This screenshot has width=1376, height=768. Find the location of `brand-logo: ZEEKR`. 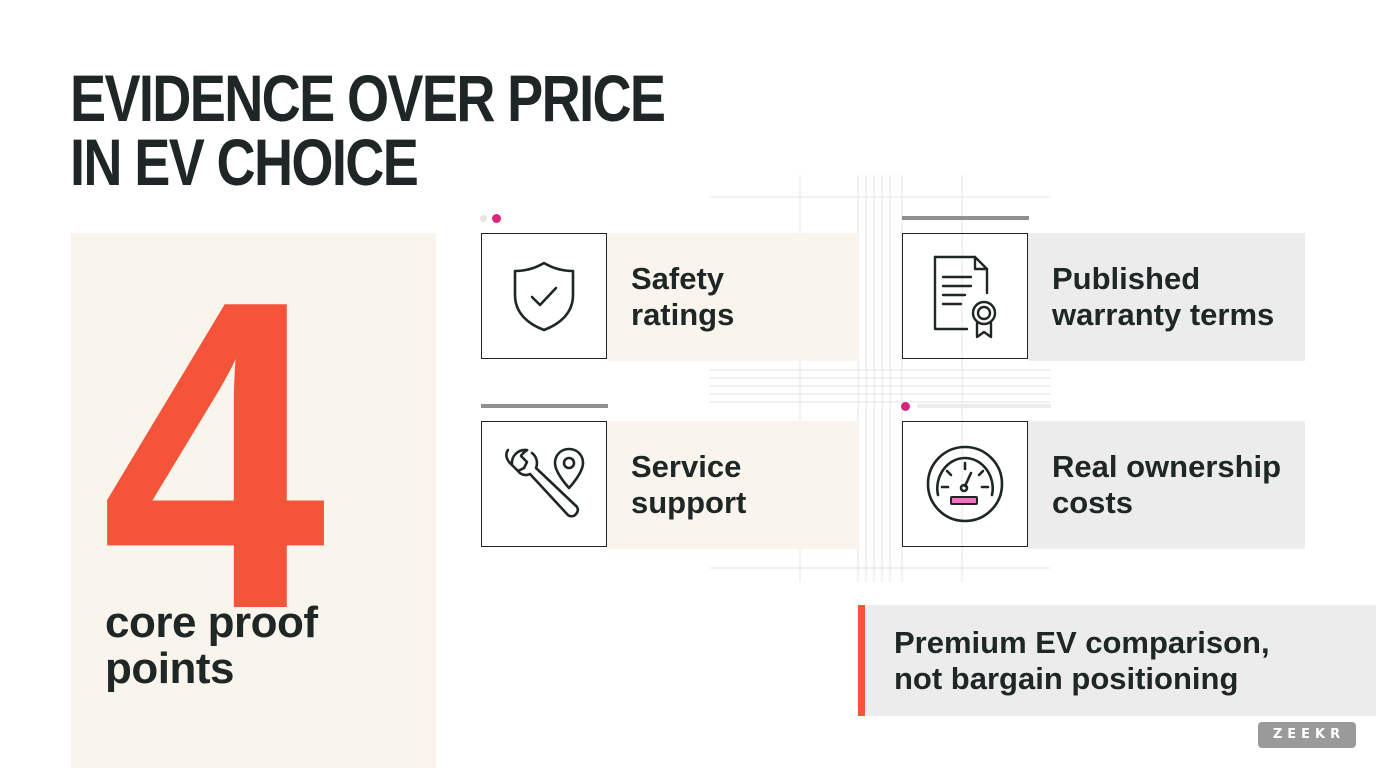

brand-logo: ZEEKR is located at coordinates (1307, 735).